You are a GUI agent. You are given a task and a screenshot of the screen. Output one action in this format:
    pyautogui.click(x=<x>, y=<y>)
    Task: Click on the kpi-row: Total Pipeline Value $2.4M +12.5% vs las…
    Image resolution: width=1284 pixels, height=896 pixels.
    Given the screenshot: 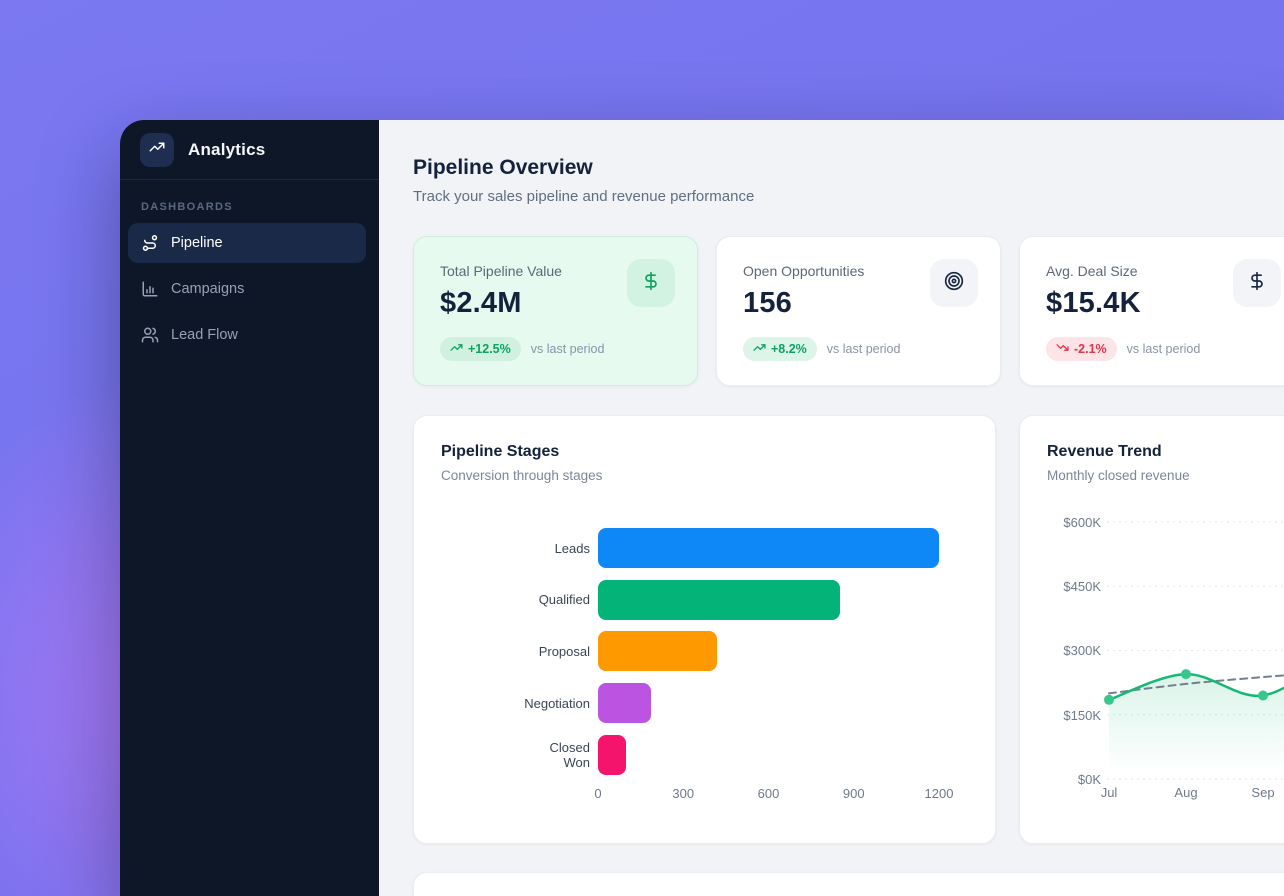 What is the action you would take?
    pyautogui.click(x=848, y=311)
    